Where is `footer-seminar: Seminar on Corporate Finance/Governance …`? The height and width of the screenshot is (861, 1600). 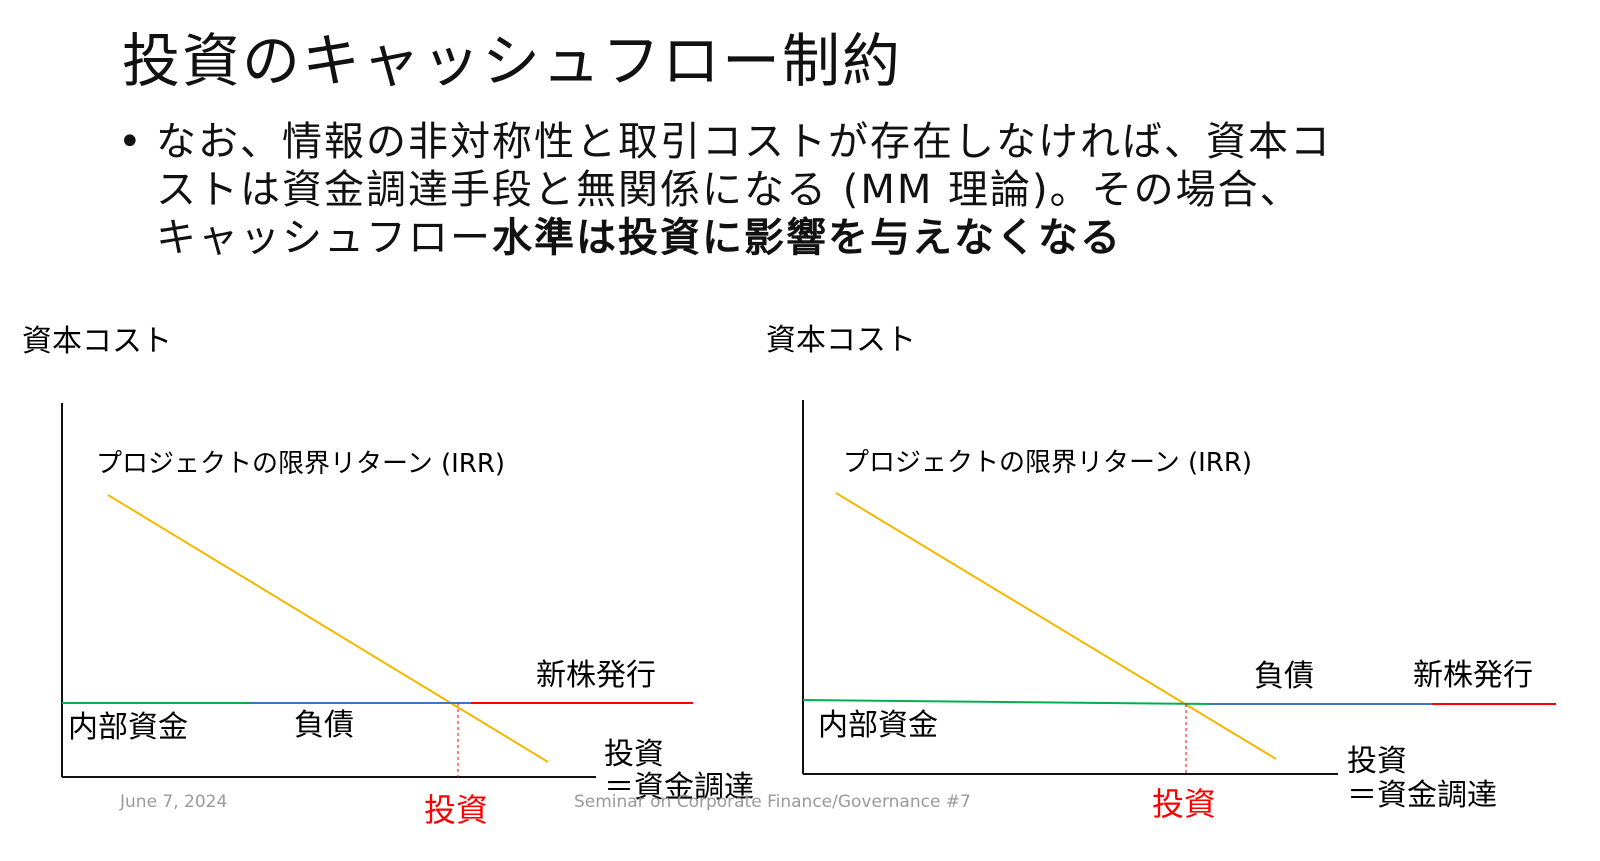
footer-seminar: Seminar on Corporate Finance/Governance … is located at coordinates (772, 802).